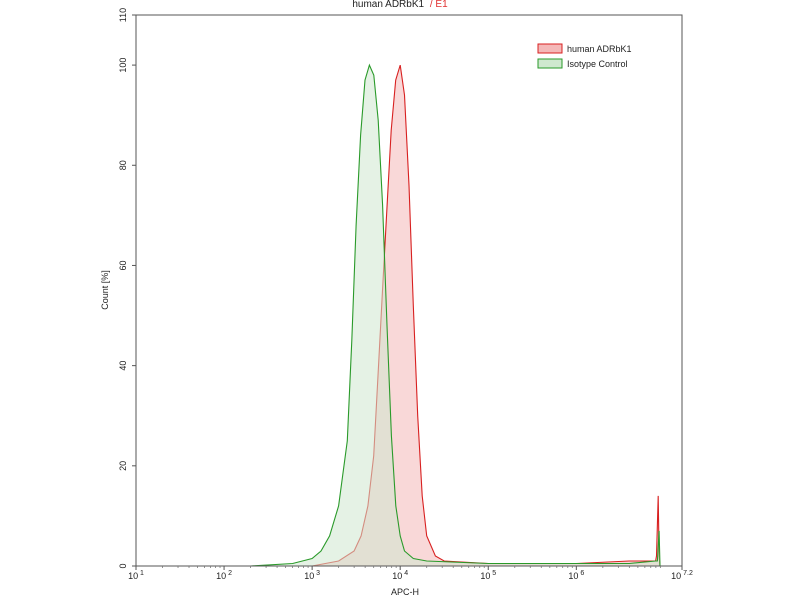 The height and width of the screenshot is (600, 800). I want to click on y-tick-label: 20, so click(123, 466).